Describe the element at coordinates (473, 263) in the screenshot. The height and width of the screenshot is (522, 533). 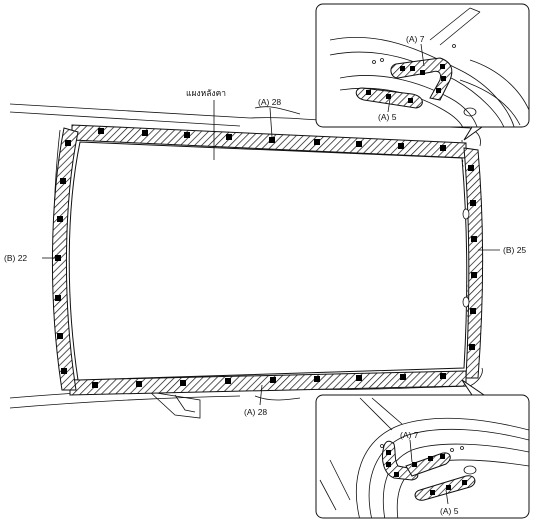
I see `right-sealer-band` at that location.